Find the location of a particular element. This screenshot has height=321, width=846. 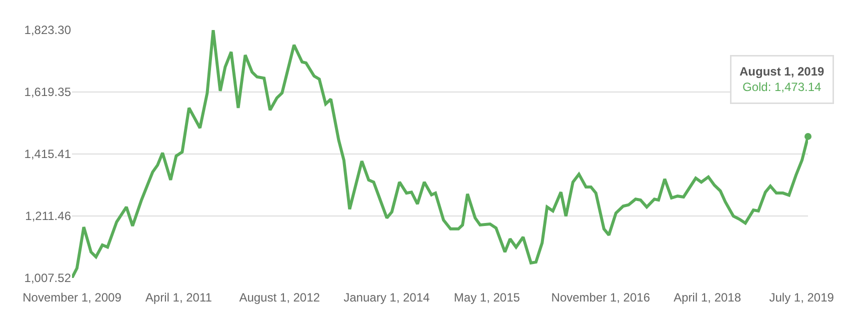

x-tick-label: January 1, 2014 is located at coordinates (387, 297).